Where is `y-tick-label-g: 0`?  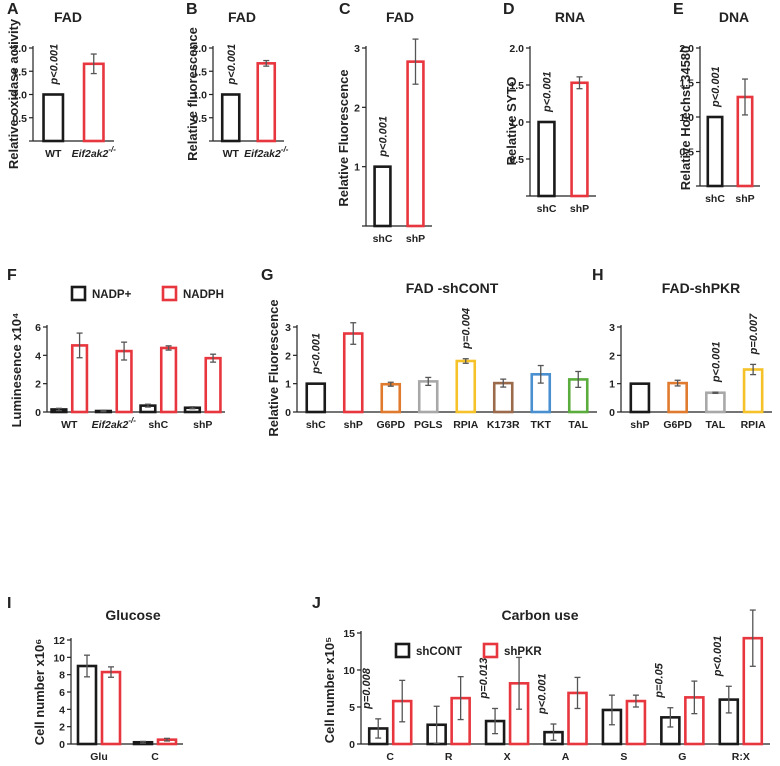
y-tick-label-g: 0 is located at coordinates (288, 413).